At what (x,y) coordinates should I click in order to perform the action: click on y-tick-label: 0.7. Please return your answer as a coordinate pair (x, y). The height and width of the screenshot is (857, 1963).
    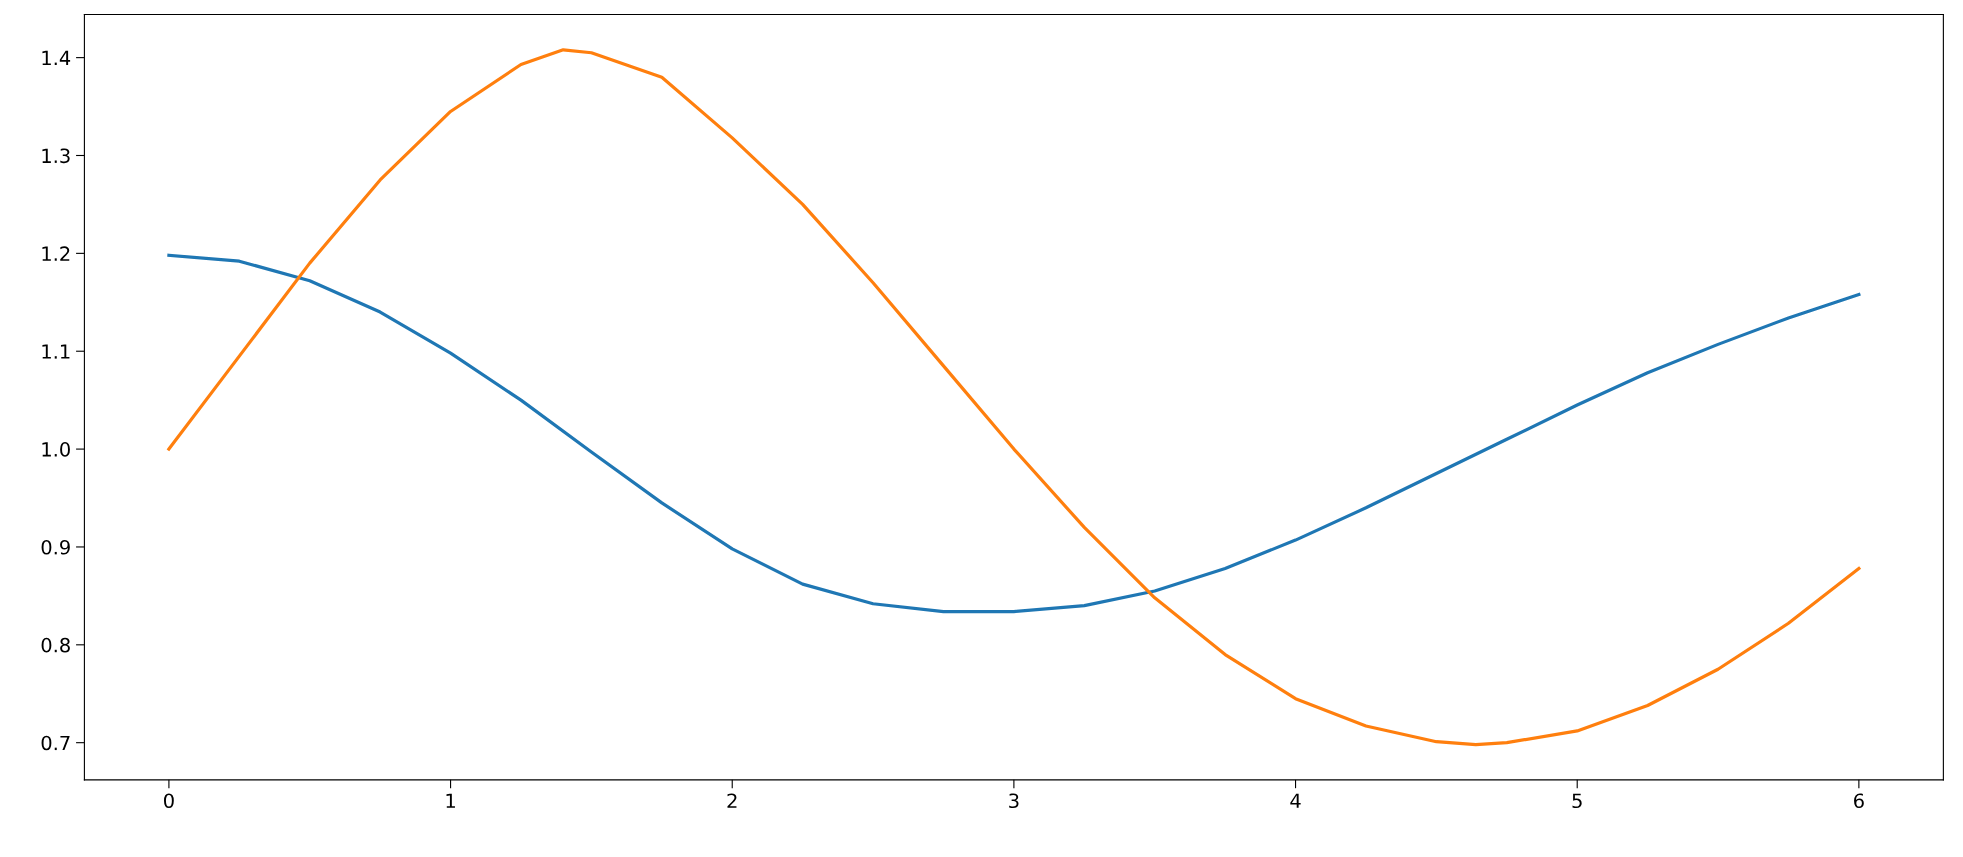
    Looking at the image, I should click on (55, 743).